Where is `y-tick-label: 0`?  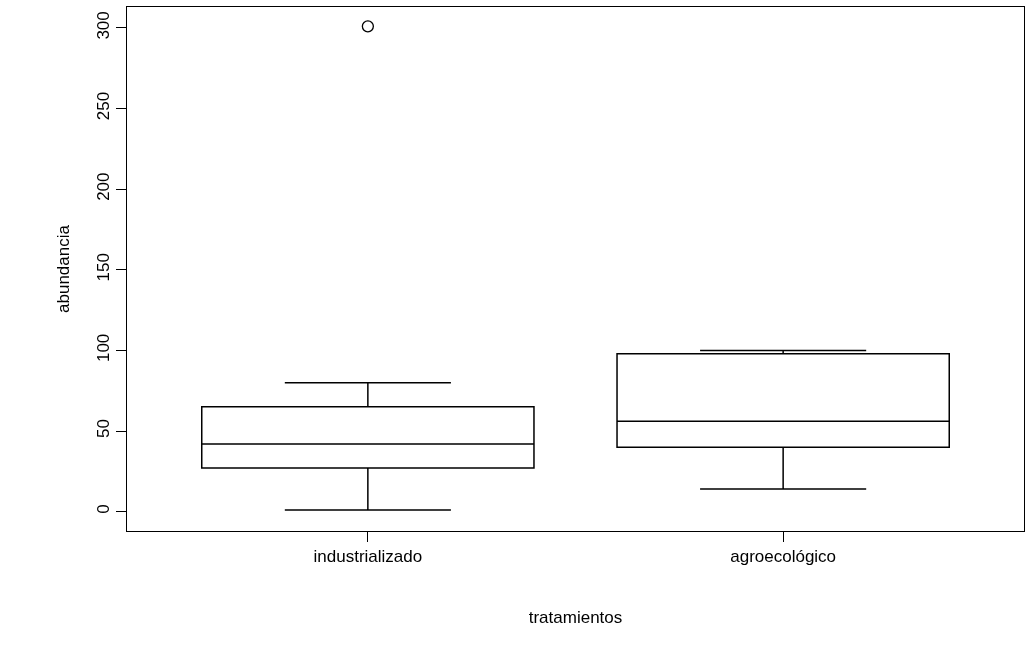 y-tick-label: 0 is located at coordinates (104, 509).